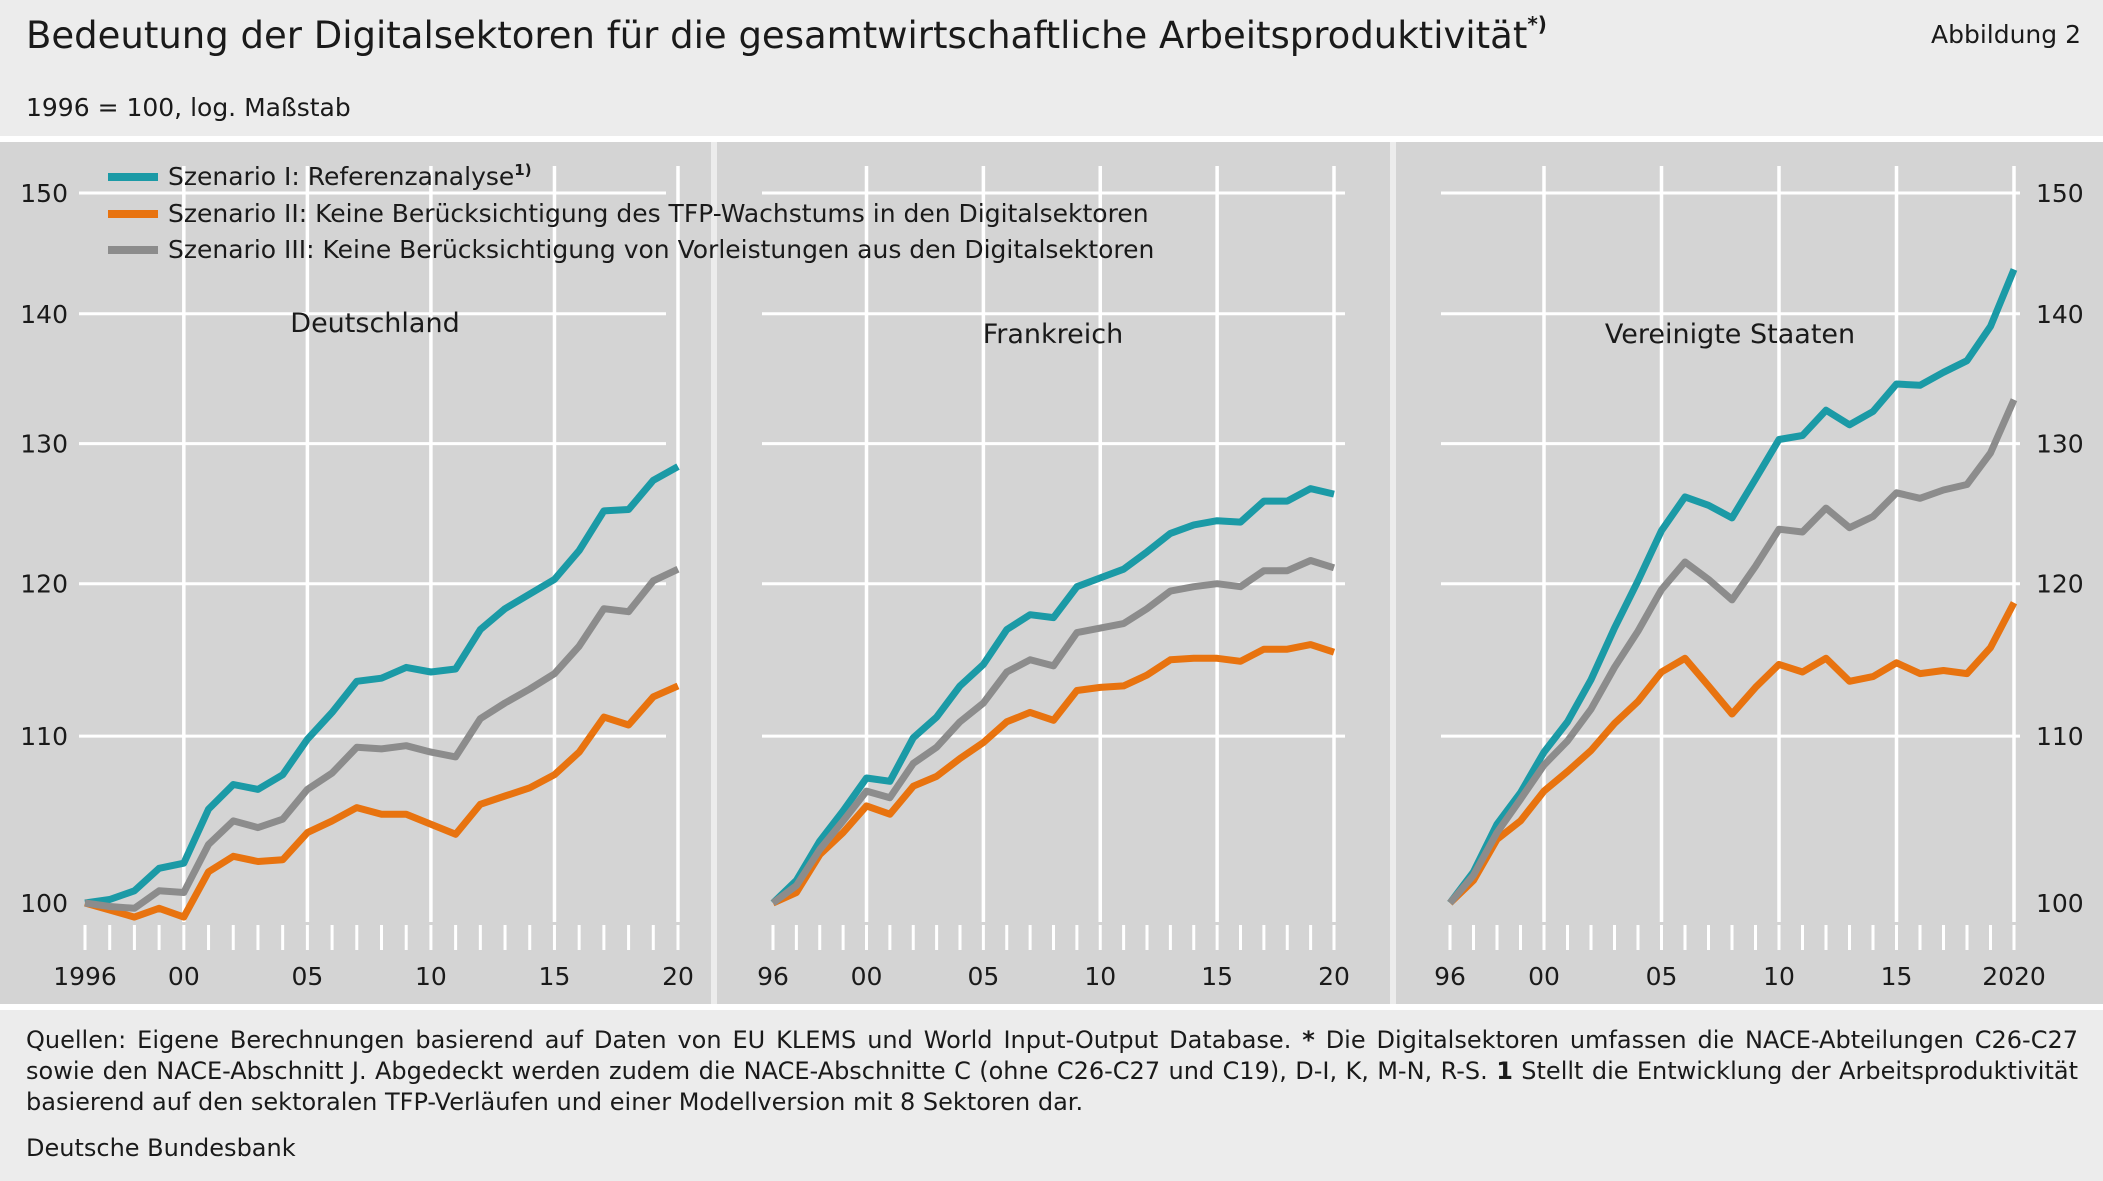 The height and width of the screenshot is (1181, 2103). What do you see at coordinates (161, 1148) in the screenshot?
I see `source-label: Deutsche Bundesbank` at bounding box center [161, 1148].